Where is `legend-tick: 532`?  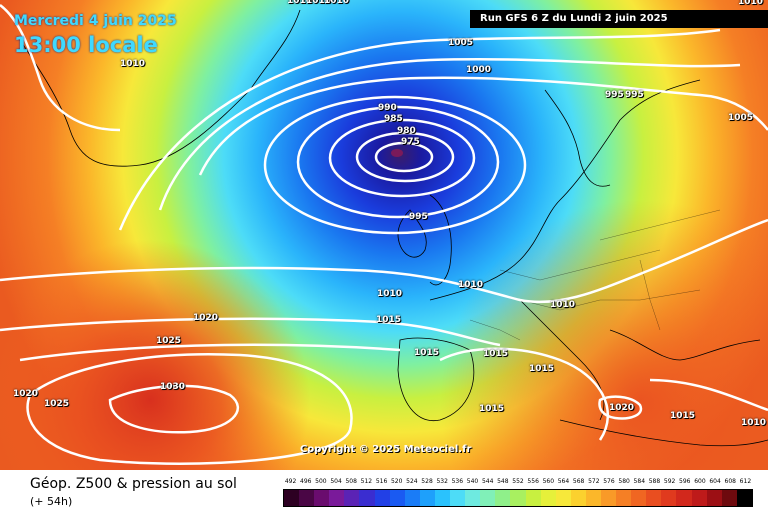
legend-tick: 532 is located at coordinates (442, 481).